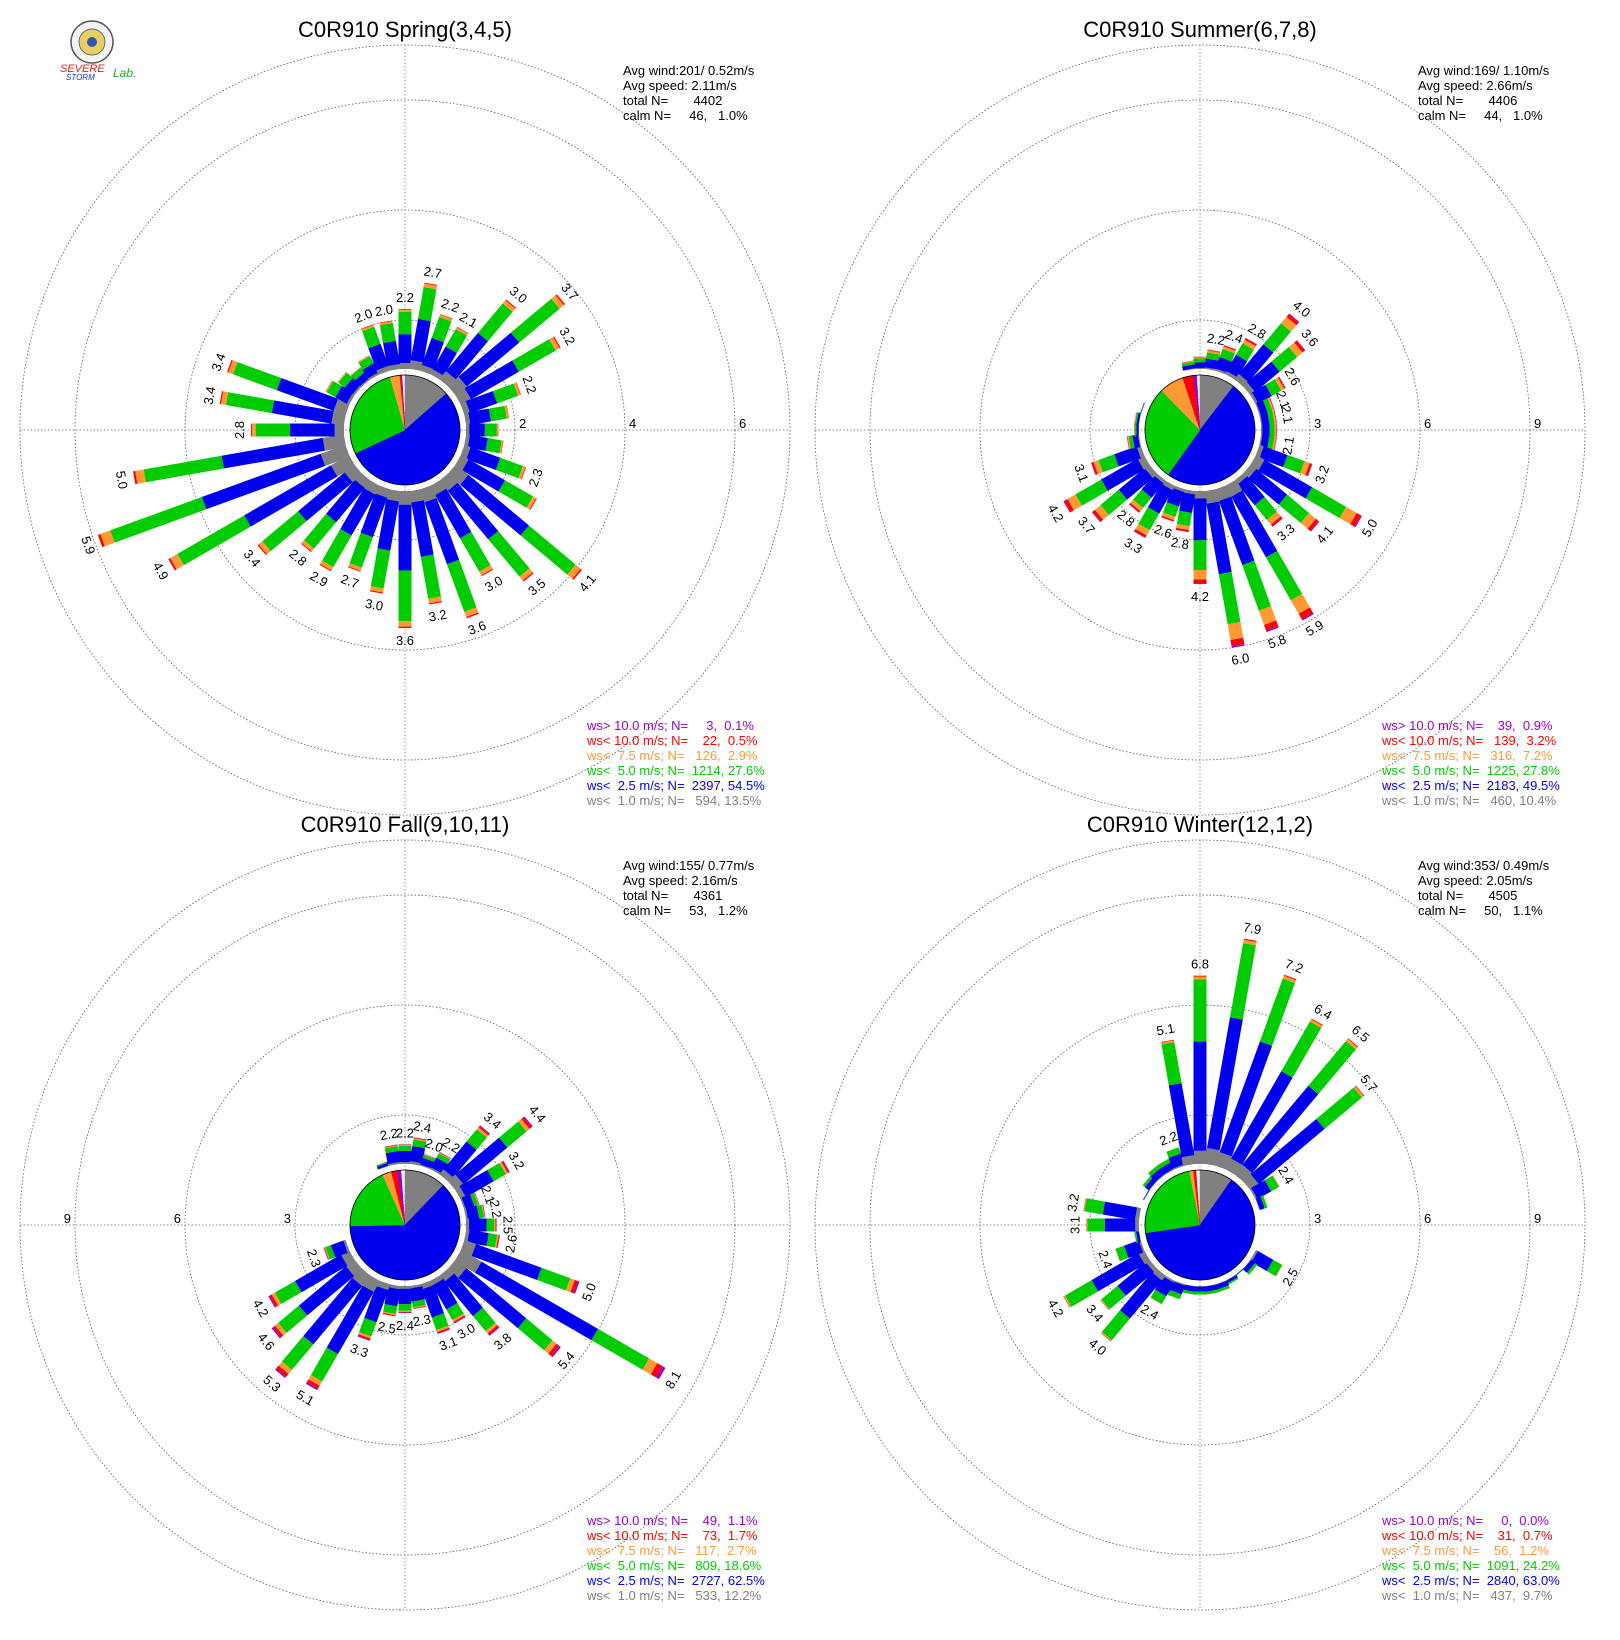 The image size is (1620, 1640). Describe the element at coordinates (1097, 1346) in the screenshot. I see `bar-total-label: 4.0` at that location.